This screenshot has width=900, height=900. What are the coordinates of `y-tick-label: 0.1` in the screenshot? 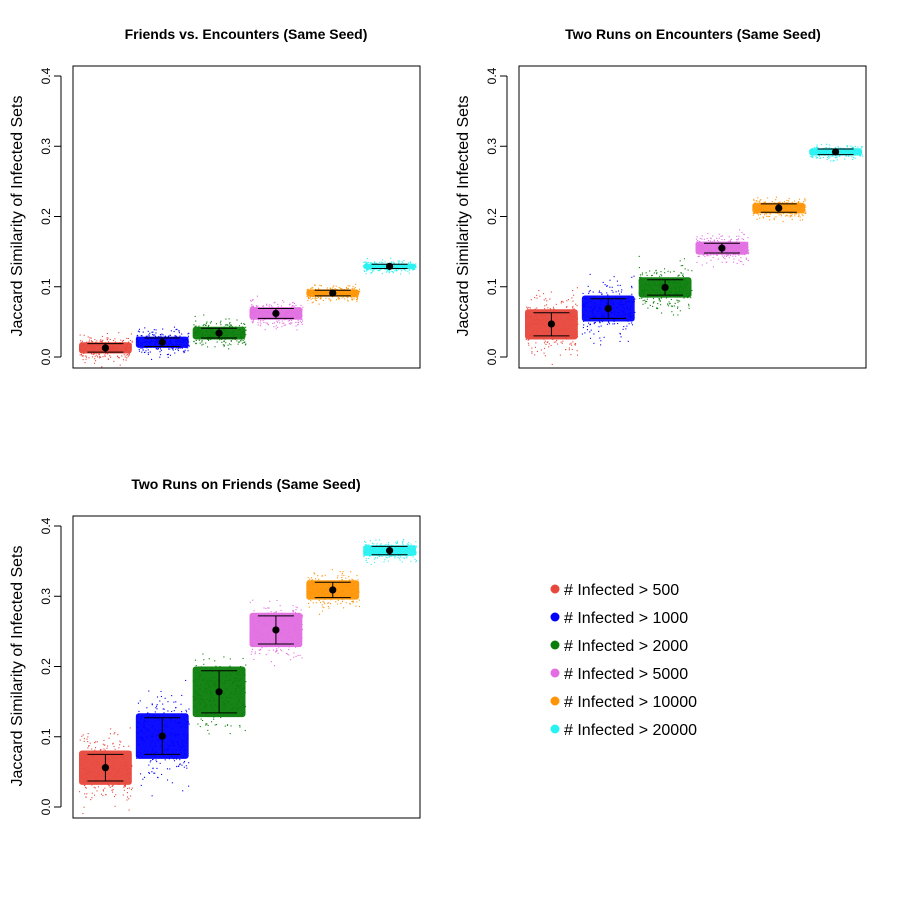 It's located at (46, 286).